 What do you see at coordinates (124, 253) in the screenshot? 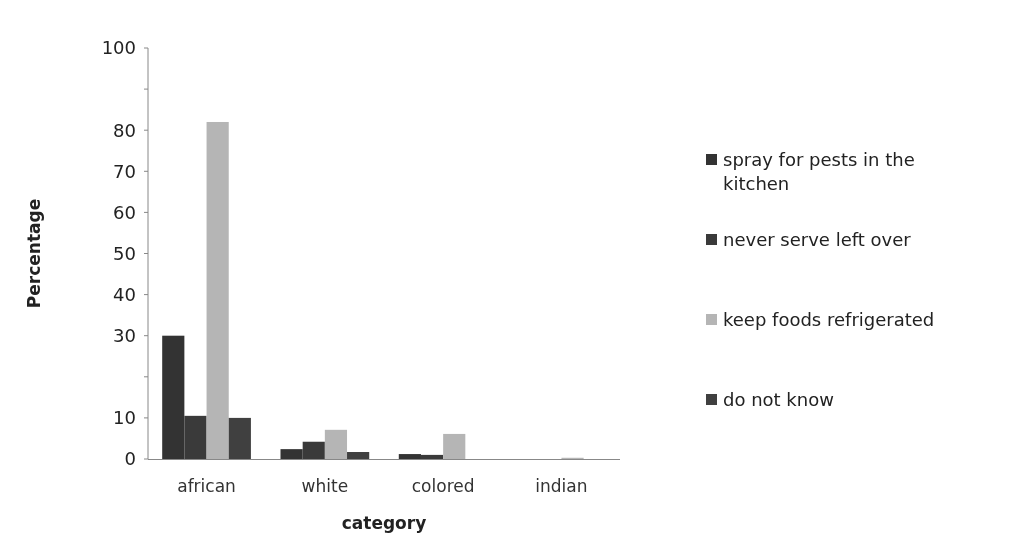
I see `y-tick-label: 50` at bounding box center [124, 253].